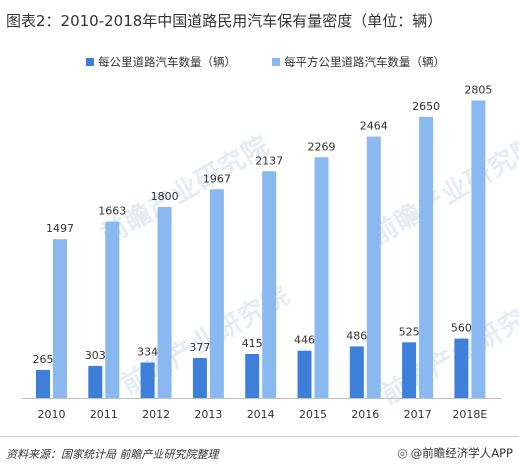 Image resolution: width=519 pixels, height=472 pixels. What do you see at coordinates (252, 343) in the screenshot?
I see `data-label-series-1: 415` at bounding box center [252, 343].